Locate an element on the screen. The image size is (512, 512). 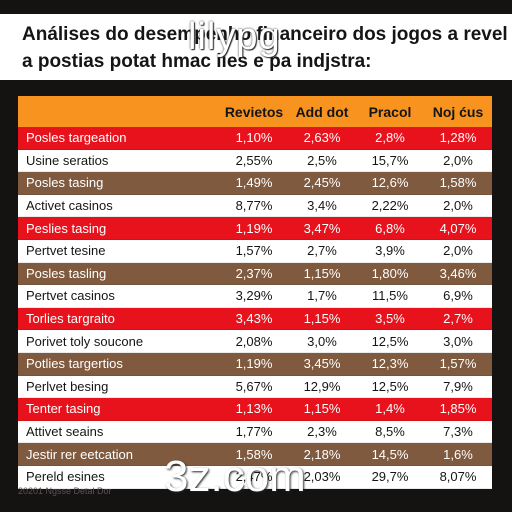
table-cell: 2,55% is located at coordinates (254, 160).